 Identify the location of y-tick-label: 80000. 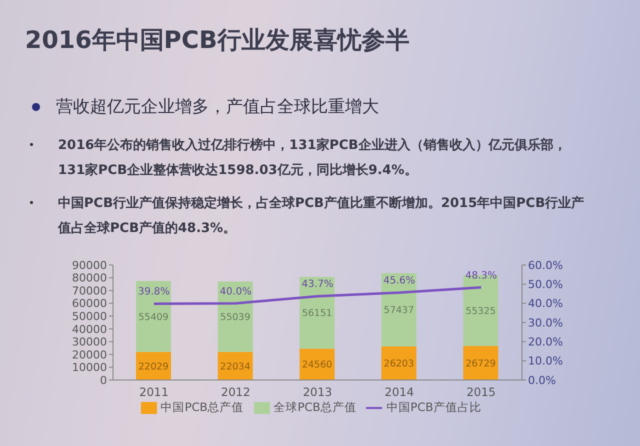
(89, 278).